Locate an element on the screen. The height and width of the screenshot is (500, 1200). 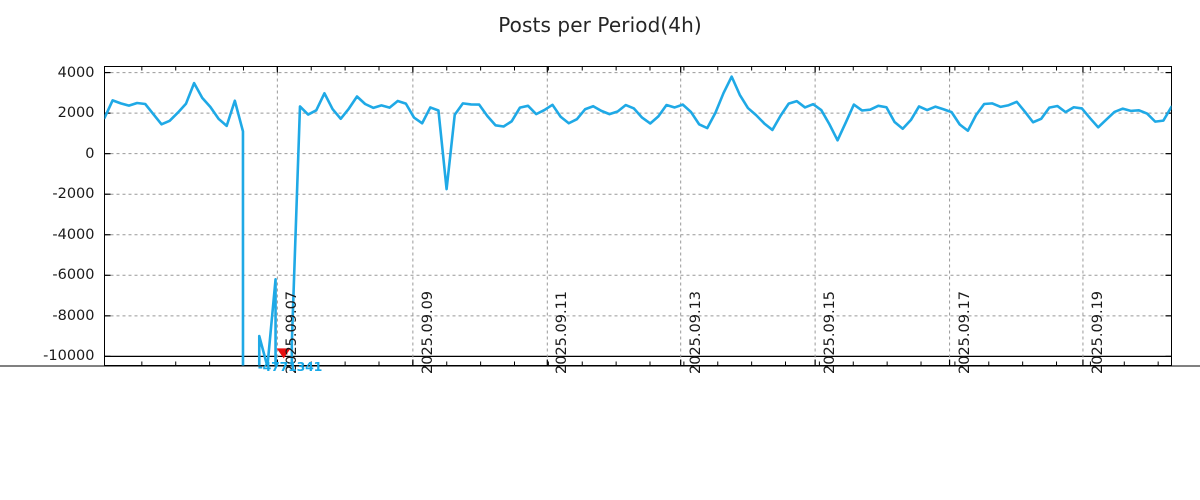
chart-title: Posts per Period(4h) is located at coordinates (600, 25).